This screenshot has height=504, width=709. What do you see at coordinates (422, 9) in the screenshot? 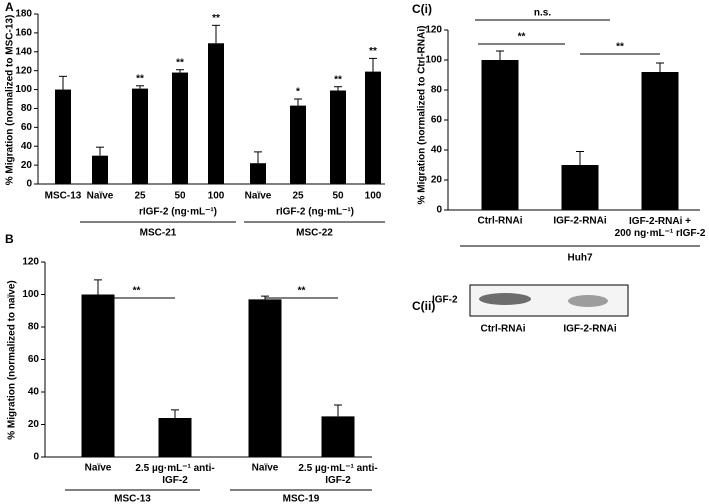
I see `panel-label: C(i)` at bounding box center [422, 9].